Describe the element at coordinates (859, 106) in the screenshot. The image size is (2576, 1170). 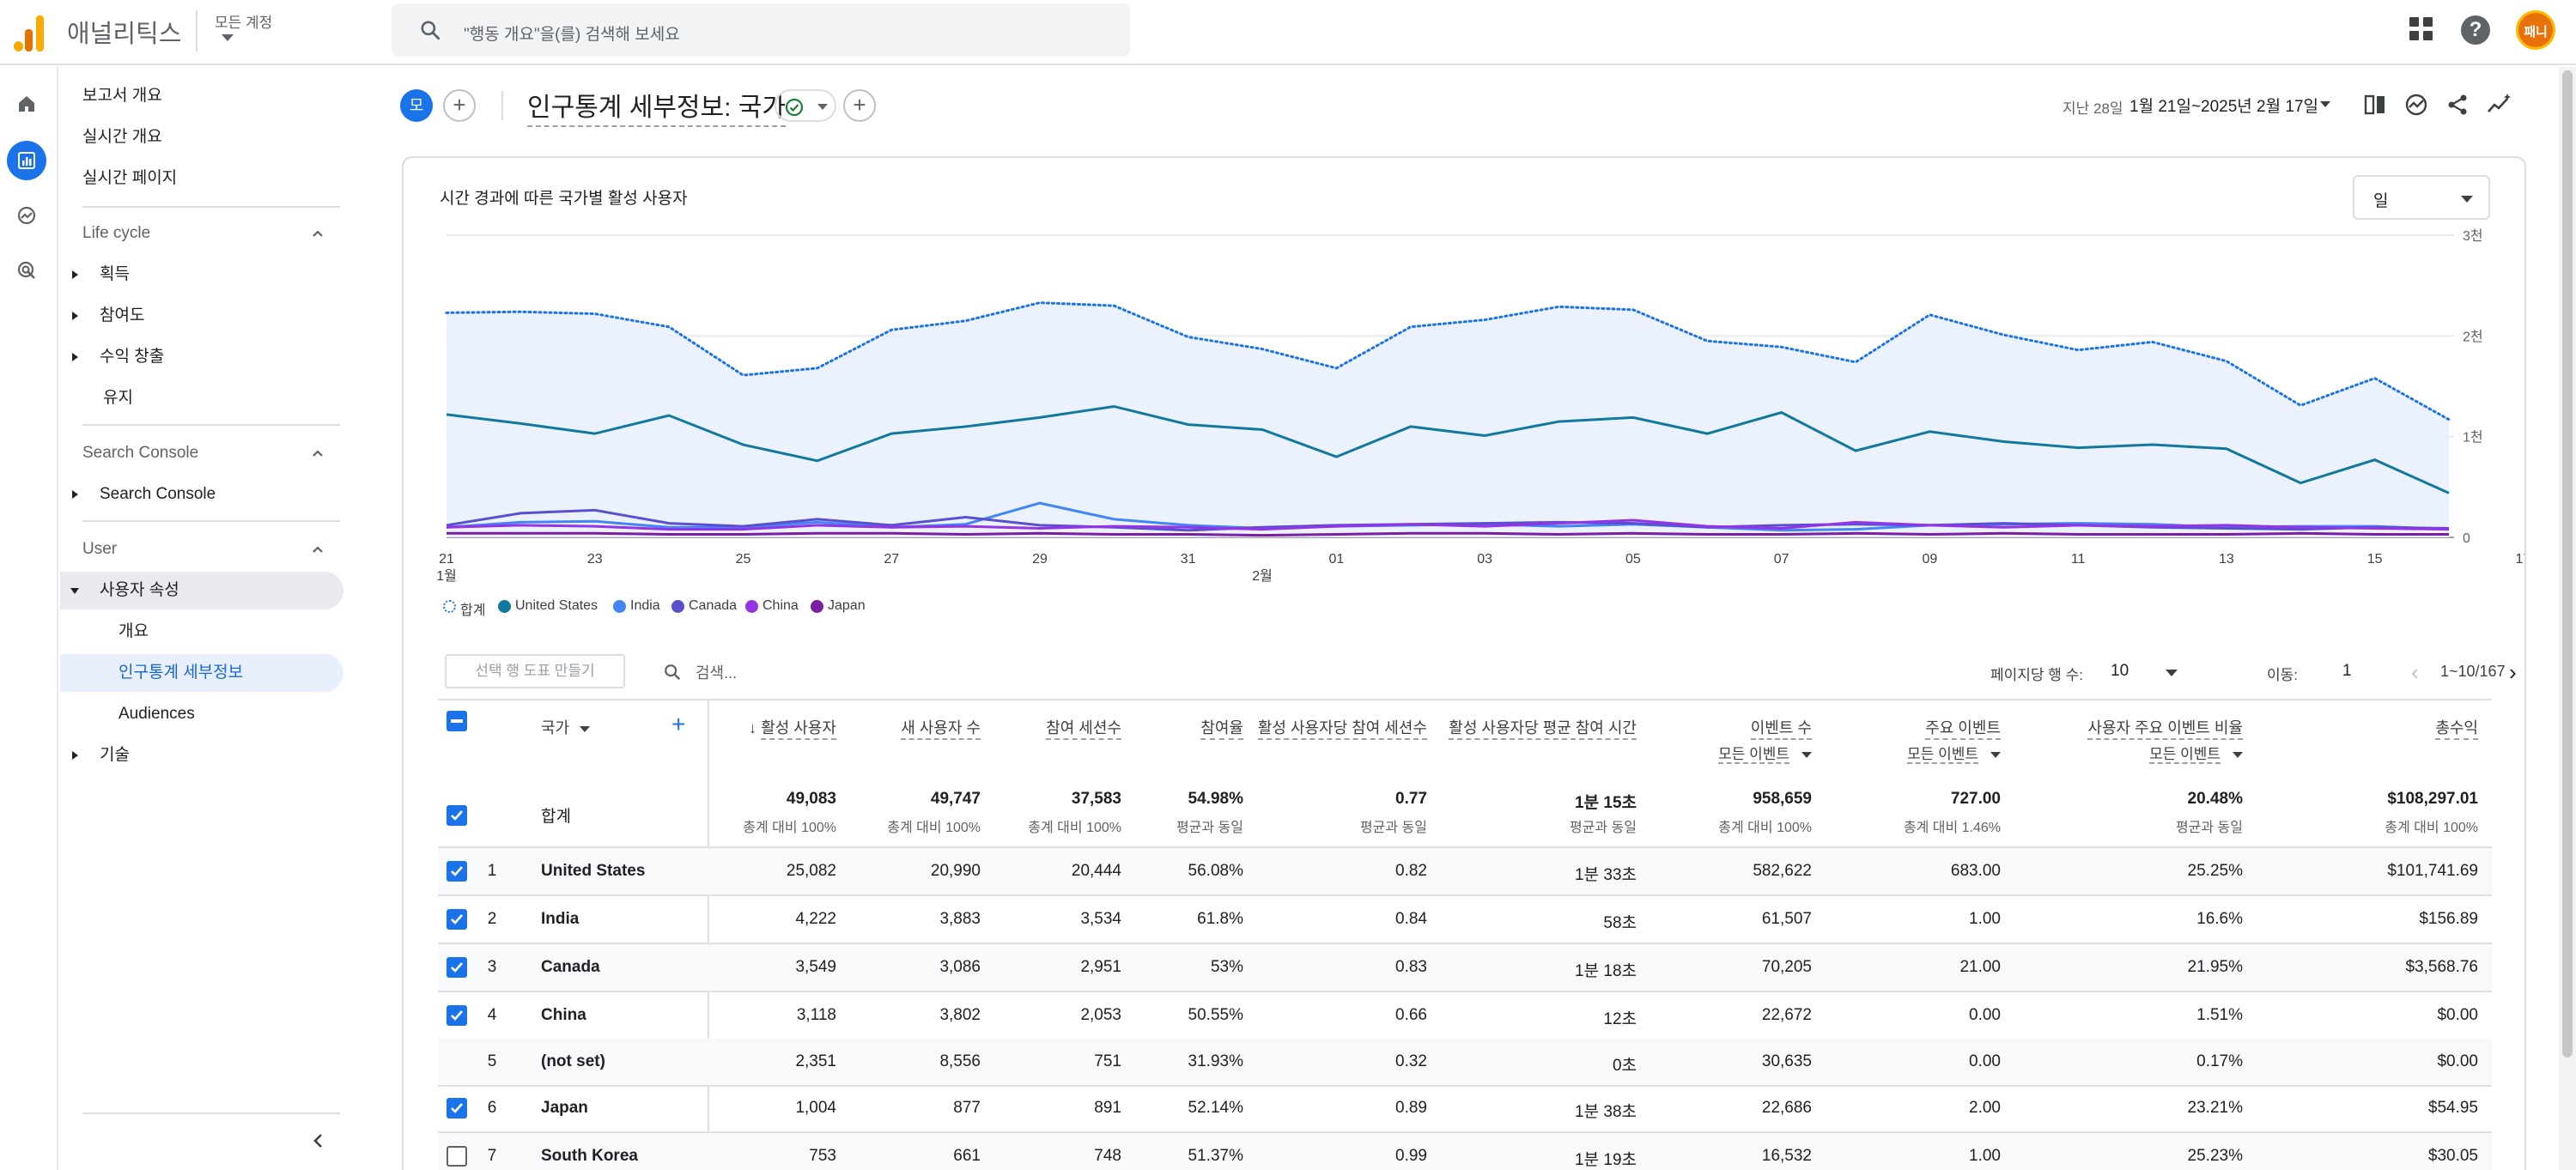
I see `add-filter-button: +` at that location.